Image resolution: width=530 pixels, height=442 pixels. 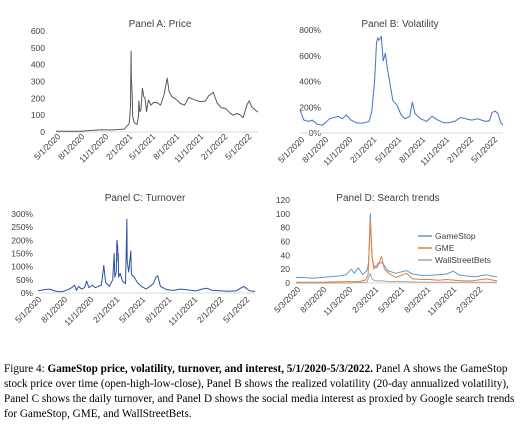 I want to click on panel-c-title: Panel C: Turnover, so click(x=145, y=198).